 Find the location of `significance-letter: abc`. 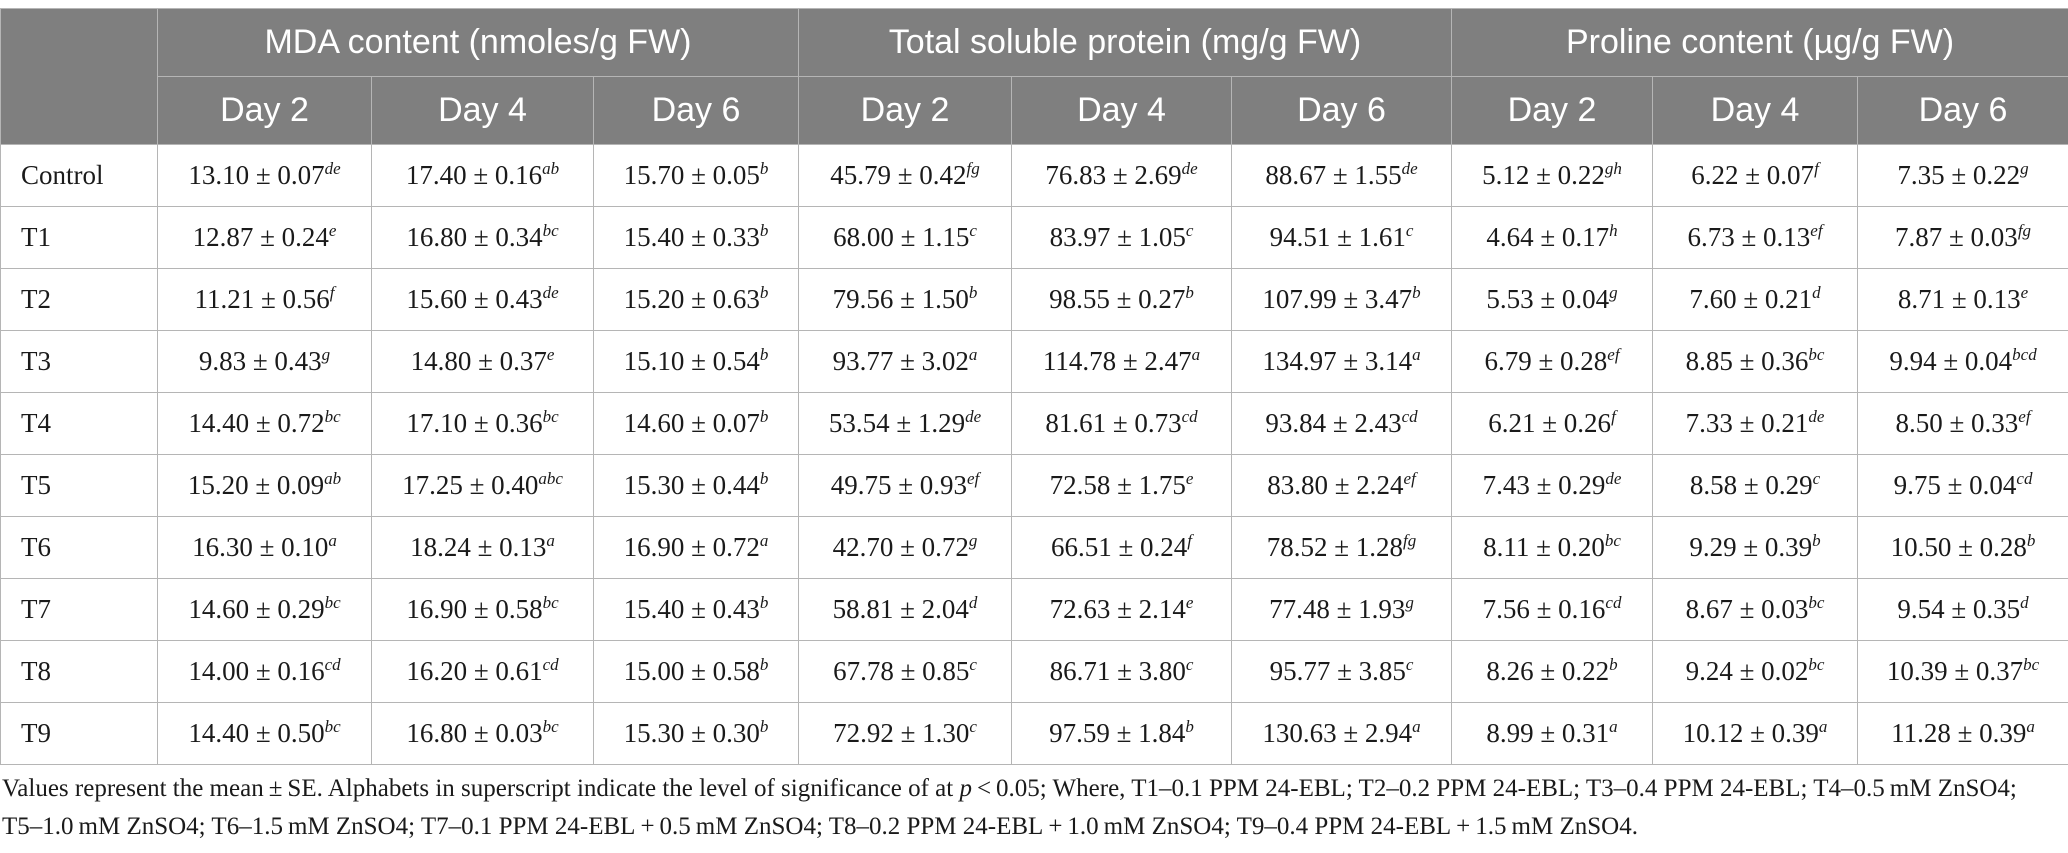

significance-letter: abc is located at coordinates (550, 478).